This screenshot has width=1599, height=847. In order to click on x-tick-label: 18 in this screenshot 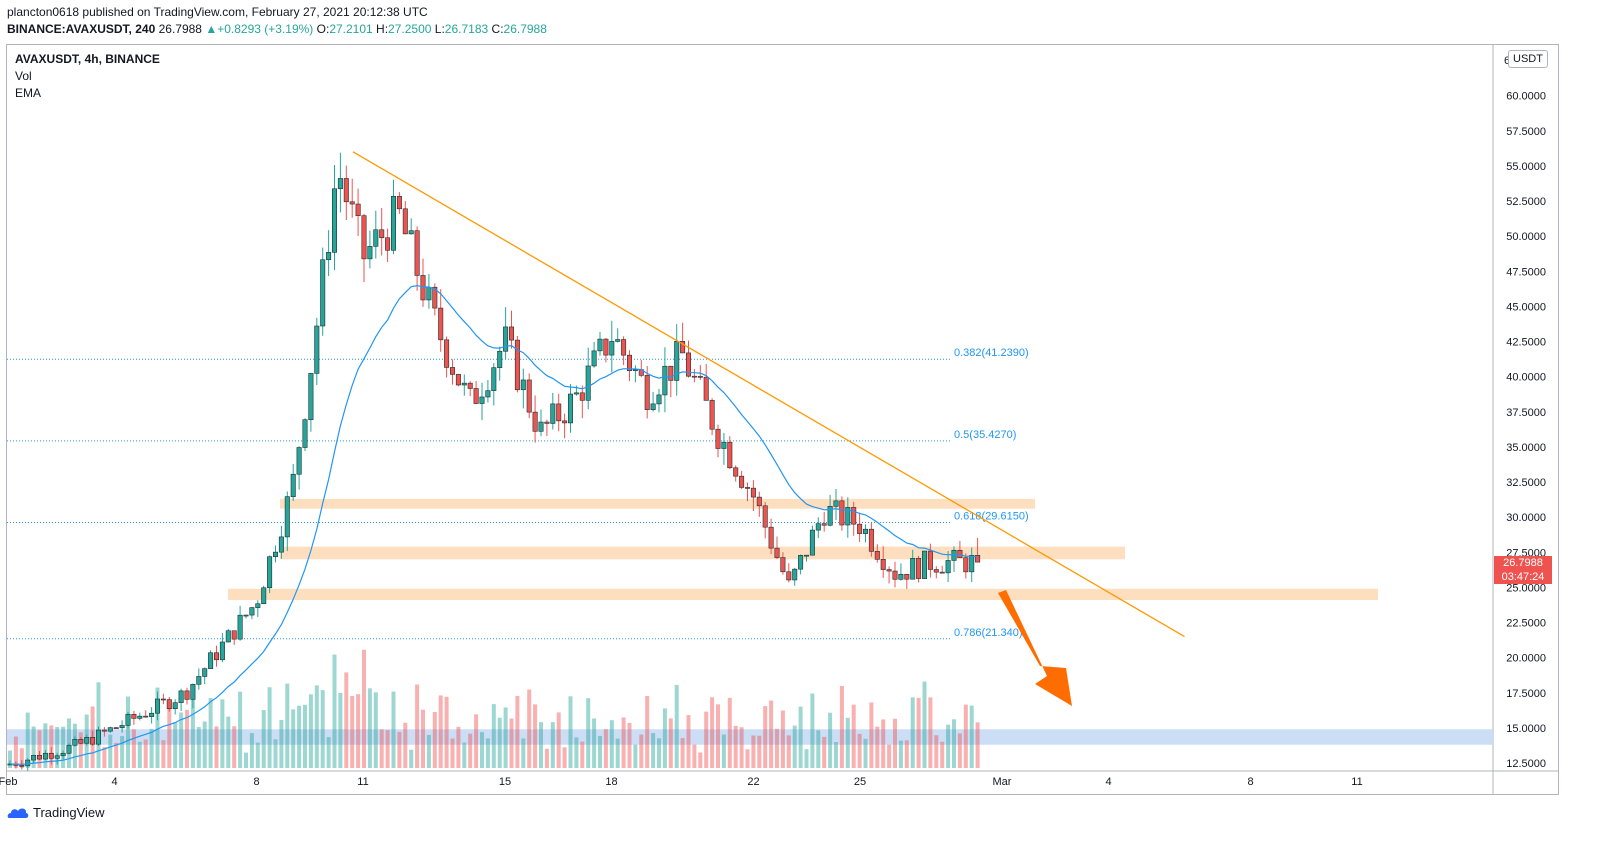, I will do `click(611, 782)`.